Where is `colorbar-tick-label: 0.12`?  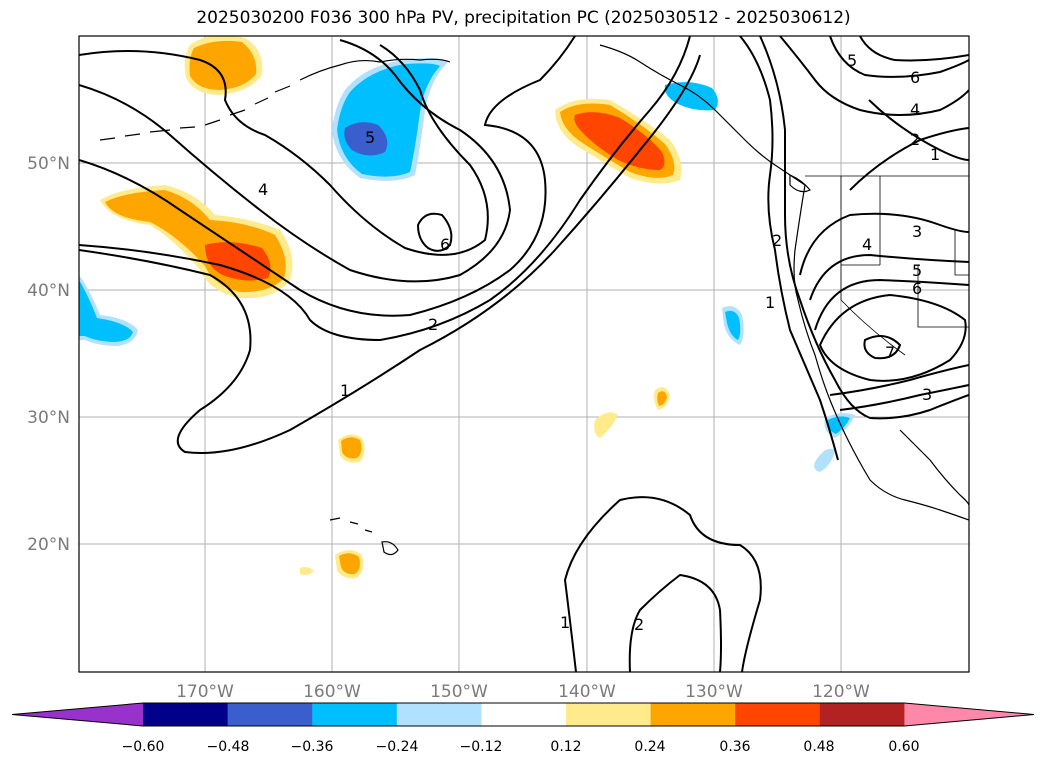 colorbar-tick-label: 0.12 is located at coordinates (565, 747).